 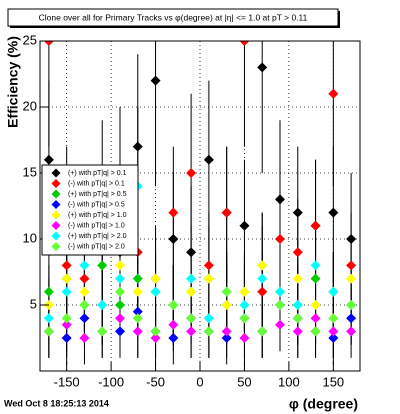 I want to click on x-tick-label: -50, so click(x=155, y=381).